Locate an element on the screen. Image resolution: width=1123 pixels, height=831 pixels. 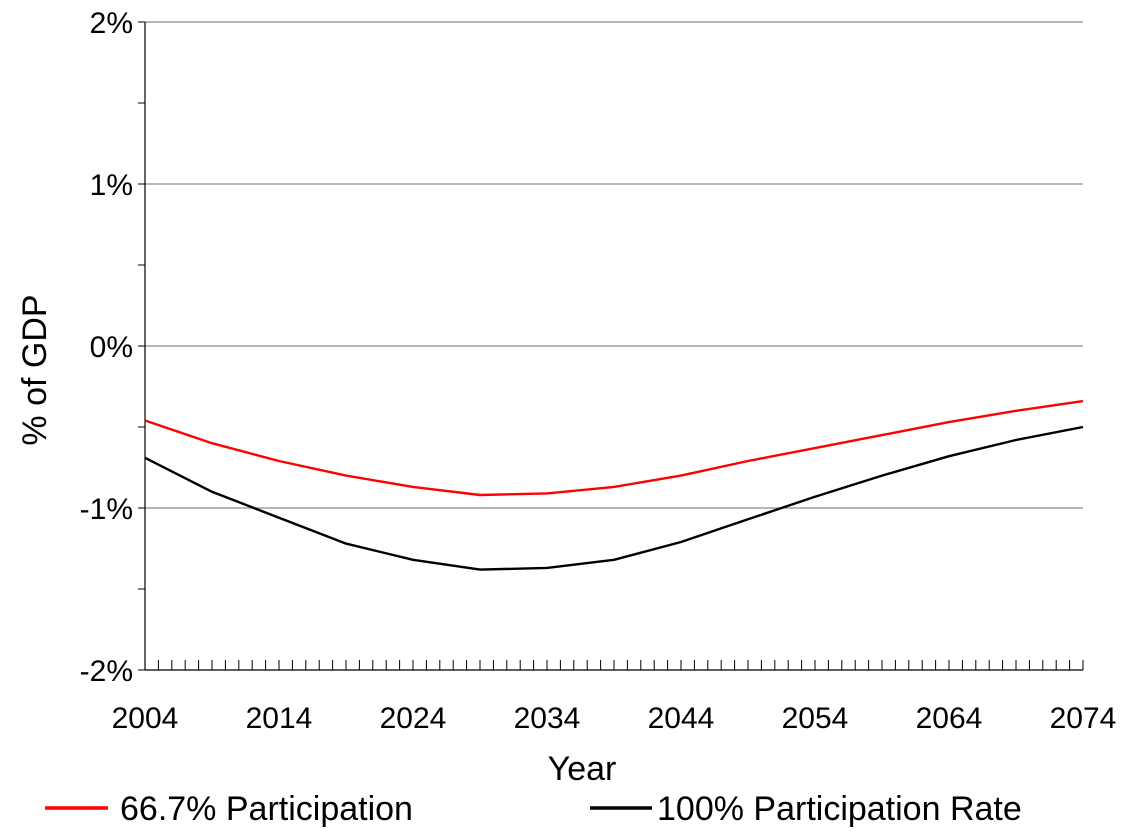
x-tick-label: 2044 is located at coordinates (681, 718).